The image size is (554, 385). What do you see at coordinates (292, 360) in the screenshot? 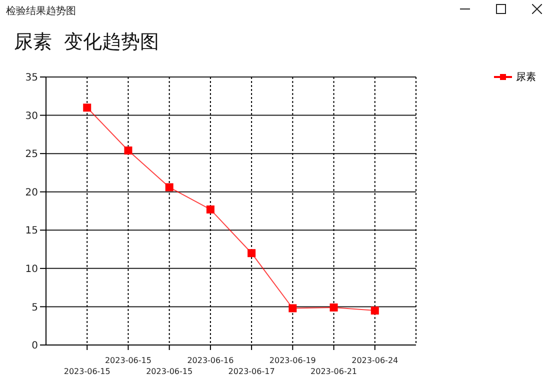
I see `x-tick-label: 2023-06-19` at bounding box center [292, 360].